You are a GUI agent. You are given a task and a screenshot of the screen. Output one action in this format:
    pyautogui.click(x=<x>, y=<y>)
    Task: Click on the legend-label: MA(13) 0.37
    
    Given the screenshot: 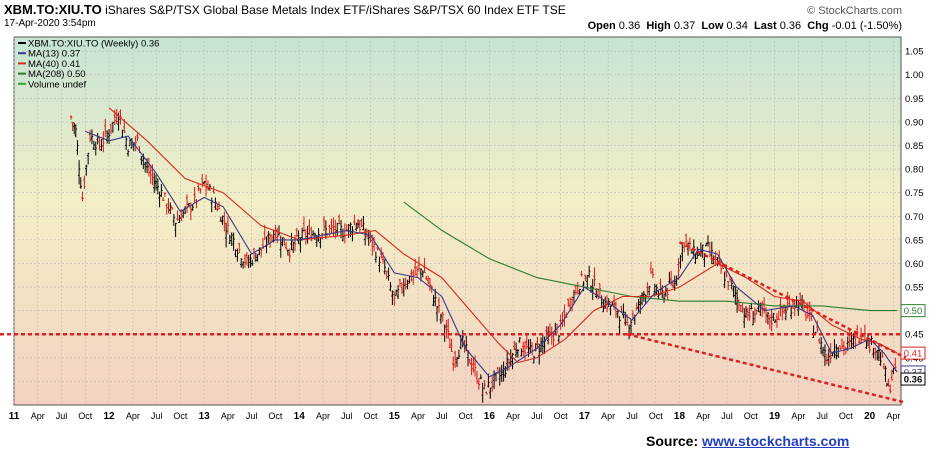 What is the action you would take?
    pyautogui.click(x=54, y=54)
    